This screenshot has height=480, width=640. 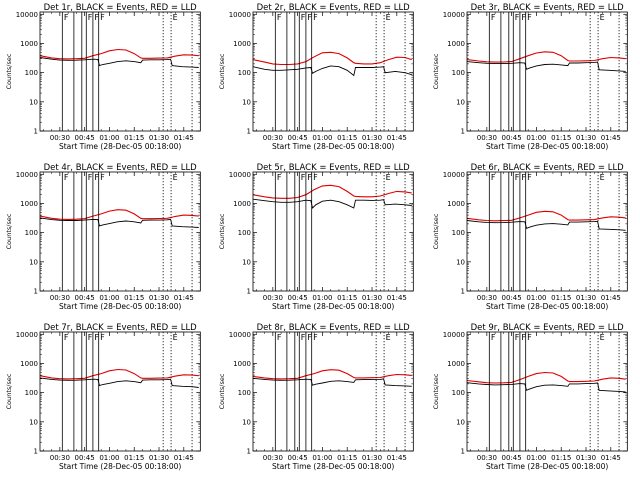 What do you see at coordinates (546, 225) in the screenshot?
I see `series-line-events` at bounding box center [546, 225].